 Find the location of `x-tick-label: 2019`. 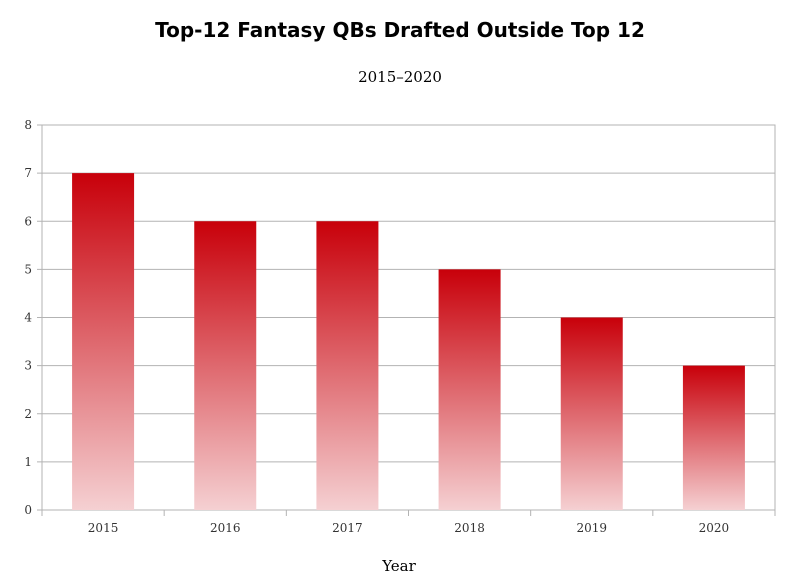

x-tick-label: 2019 is located at coordinates (591, 528).